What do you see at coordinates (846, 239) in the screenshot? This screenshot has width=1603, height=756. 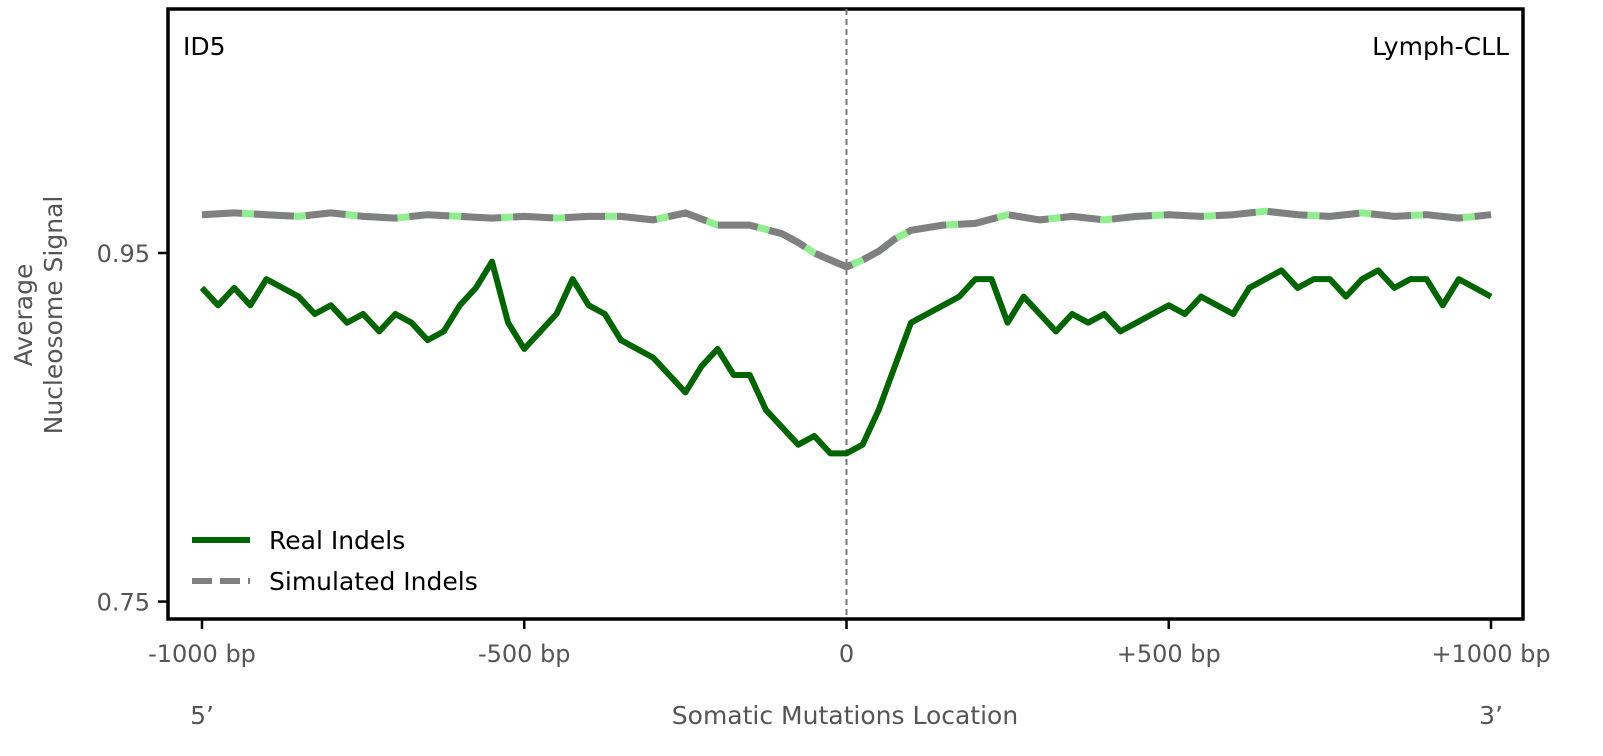 I see `simulated-indels-line` at bounding box center [846, 239].